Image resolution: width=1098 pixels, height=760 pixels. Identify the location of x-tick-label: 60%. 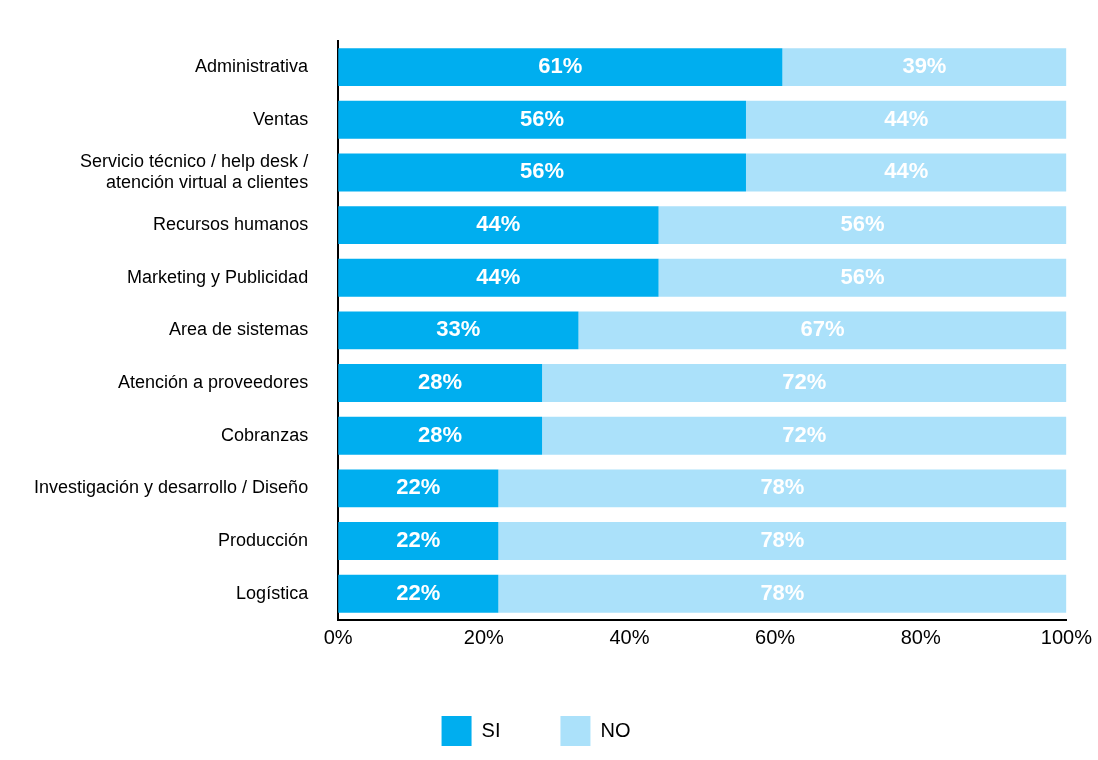
(775, 636).